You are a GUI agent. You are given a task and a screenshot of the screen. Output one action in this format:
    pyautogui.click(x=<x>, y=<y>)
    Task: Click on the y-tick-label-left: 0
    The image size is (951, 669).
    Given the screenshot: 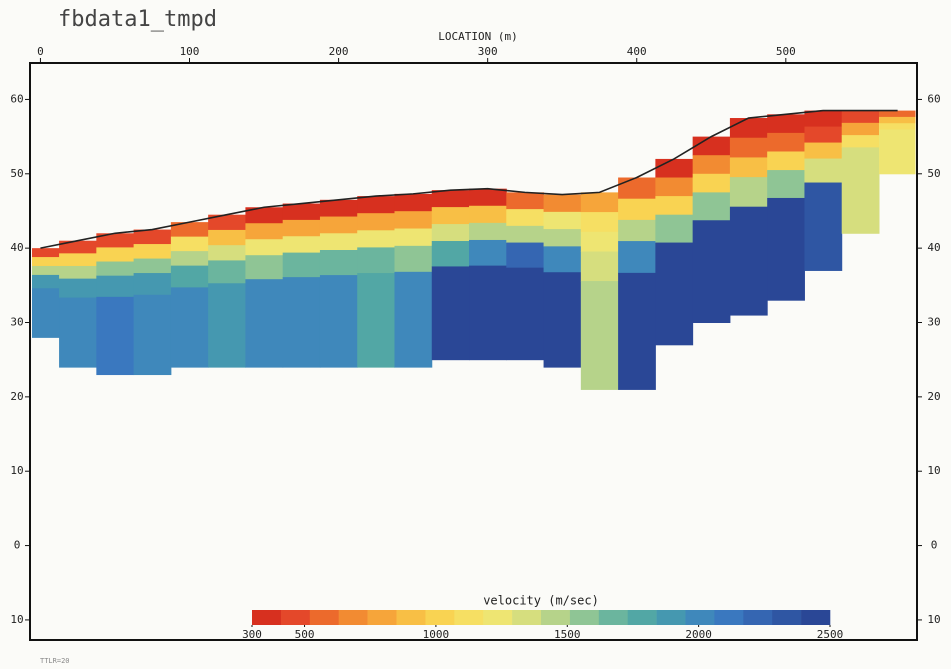 What is the action you would take?
    pyautogui.click(x=17, y=545)
    